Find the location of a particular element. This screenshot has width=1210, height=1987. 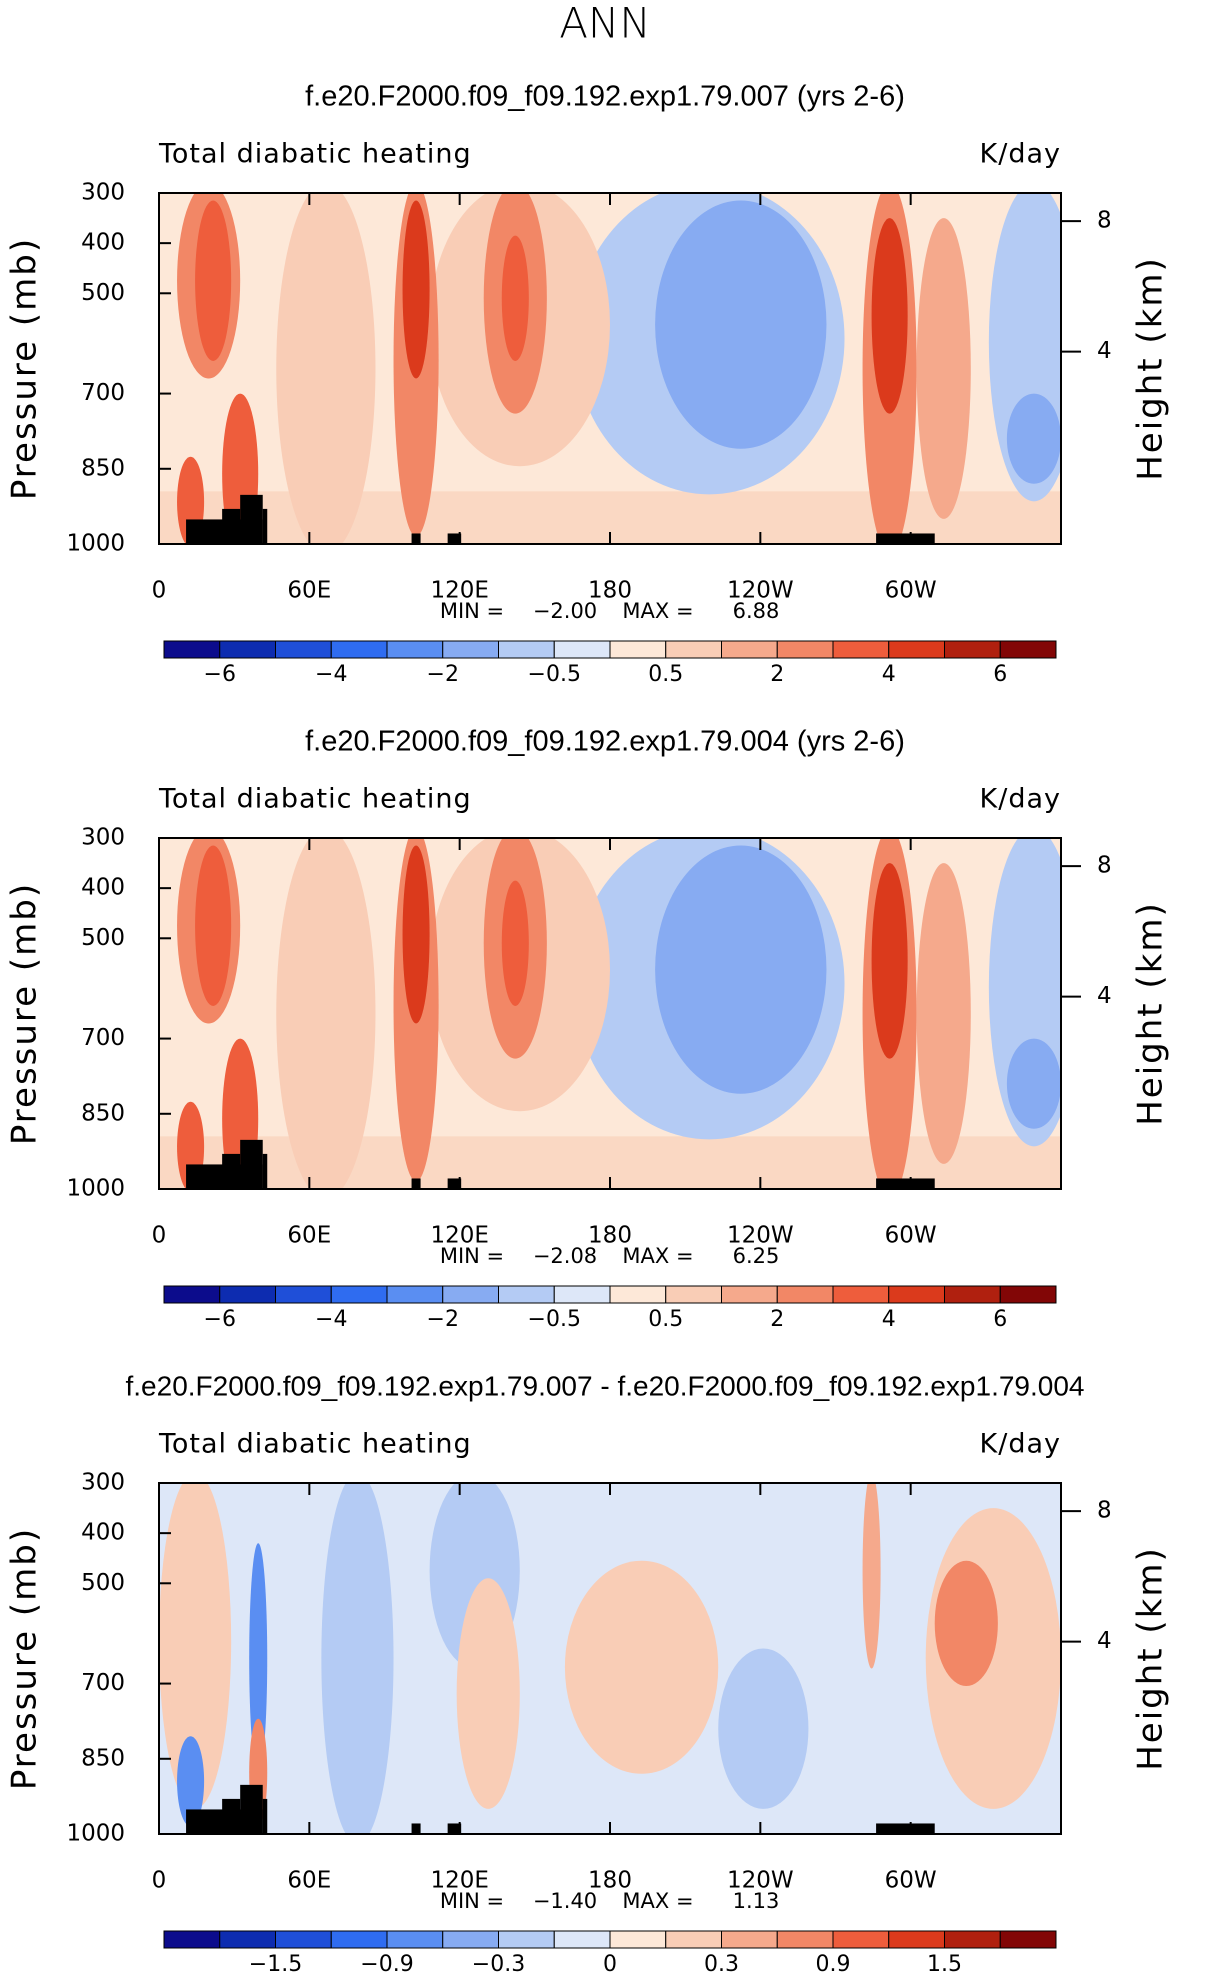

x-tick-label: 120E is located at coordinates (459, 591).